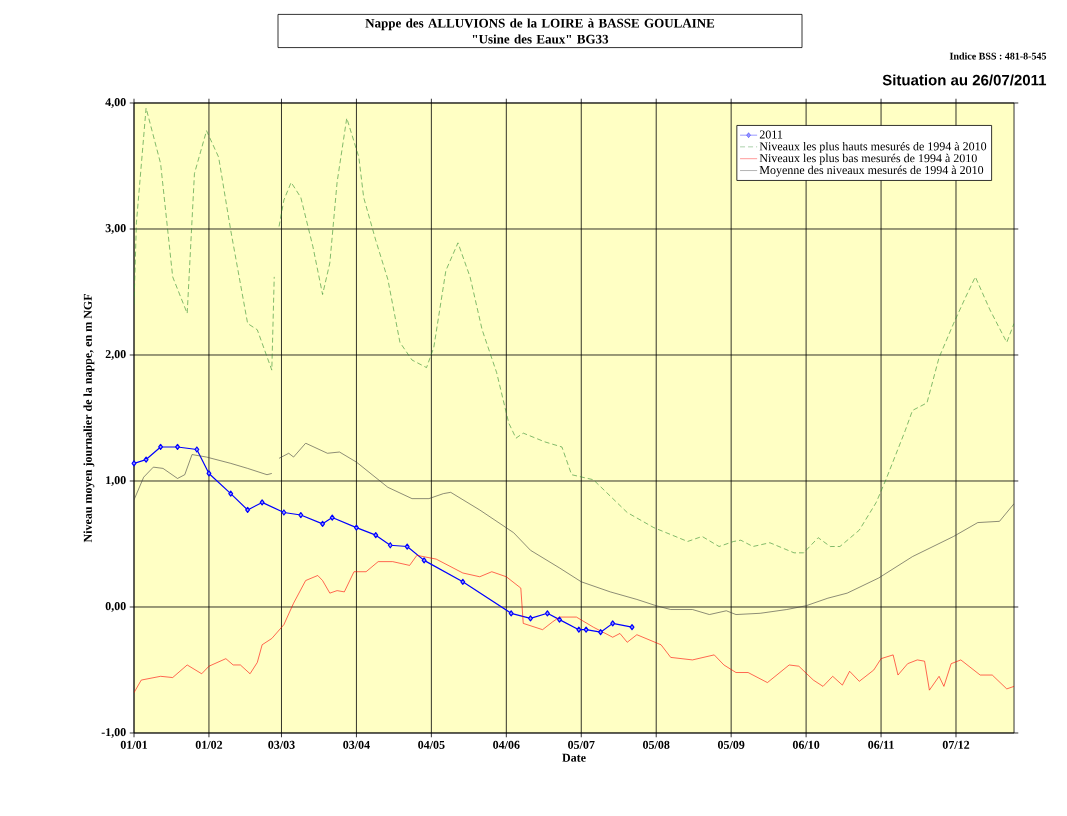  What do you see at coordinates (873, 147) in the screenshot?
I see `legend-label: Niveaux les plus hauts mesurés de 1994 à 2010` at bounding box center [873, 147].